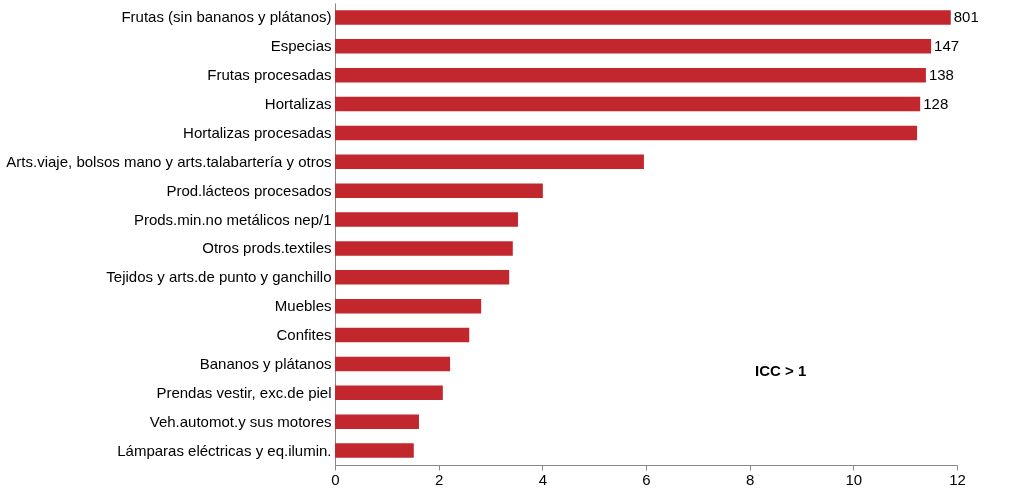  I want to click on annotation: 138, so click(941, 75).